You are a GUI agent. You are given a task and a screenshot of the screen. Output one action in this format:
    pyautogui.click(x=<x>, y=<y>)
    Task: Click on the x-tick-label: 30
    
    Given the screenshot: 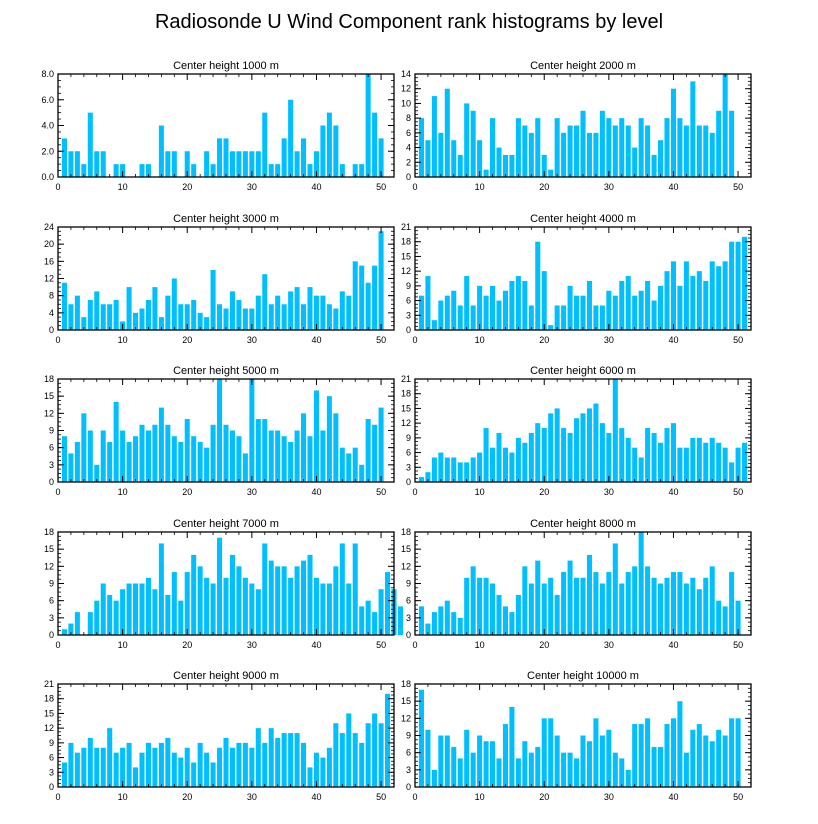 What is the action you would take?
    pyautogui.click(x=609, y=340)
    